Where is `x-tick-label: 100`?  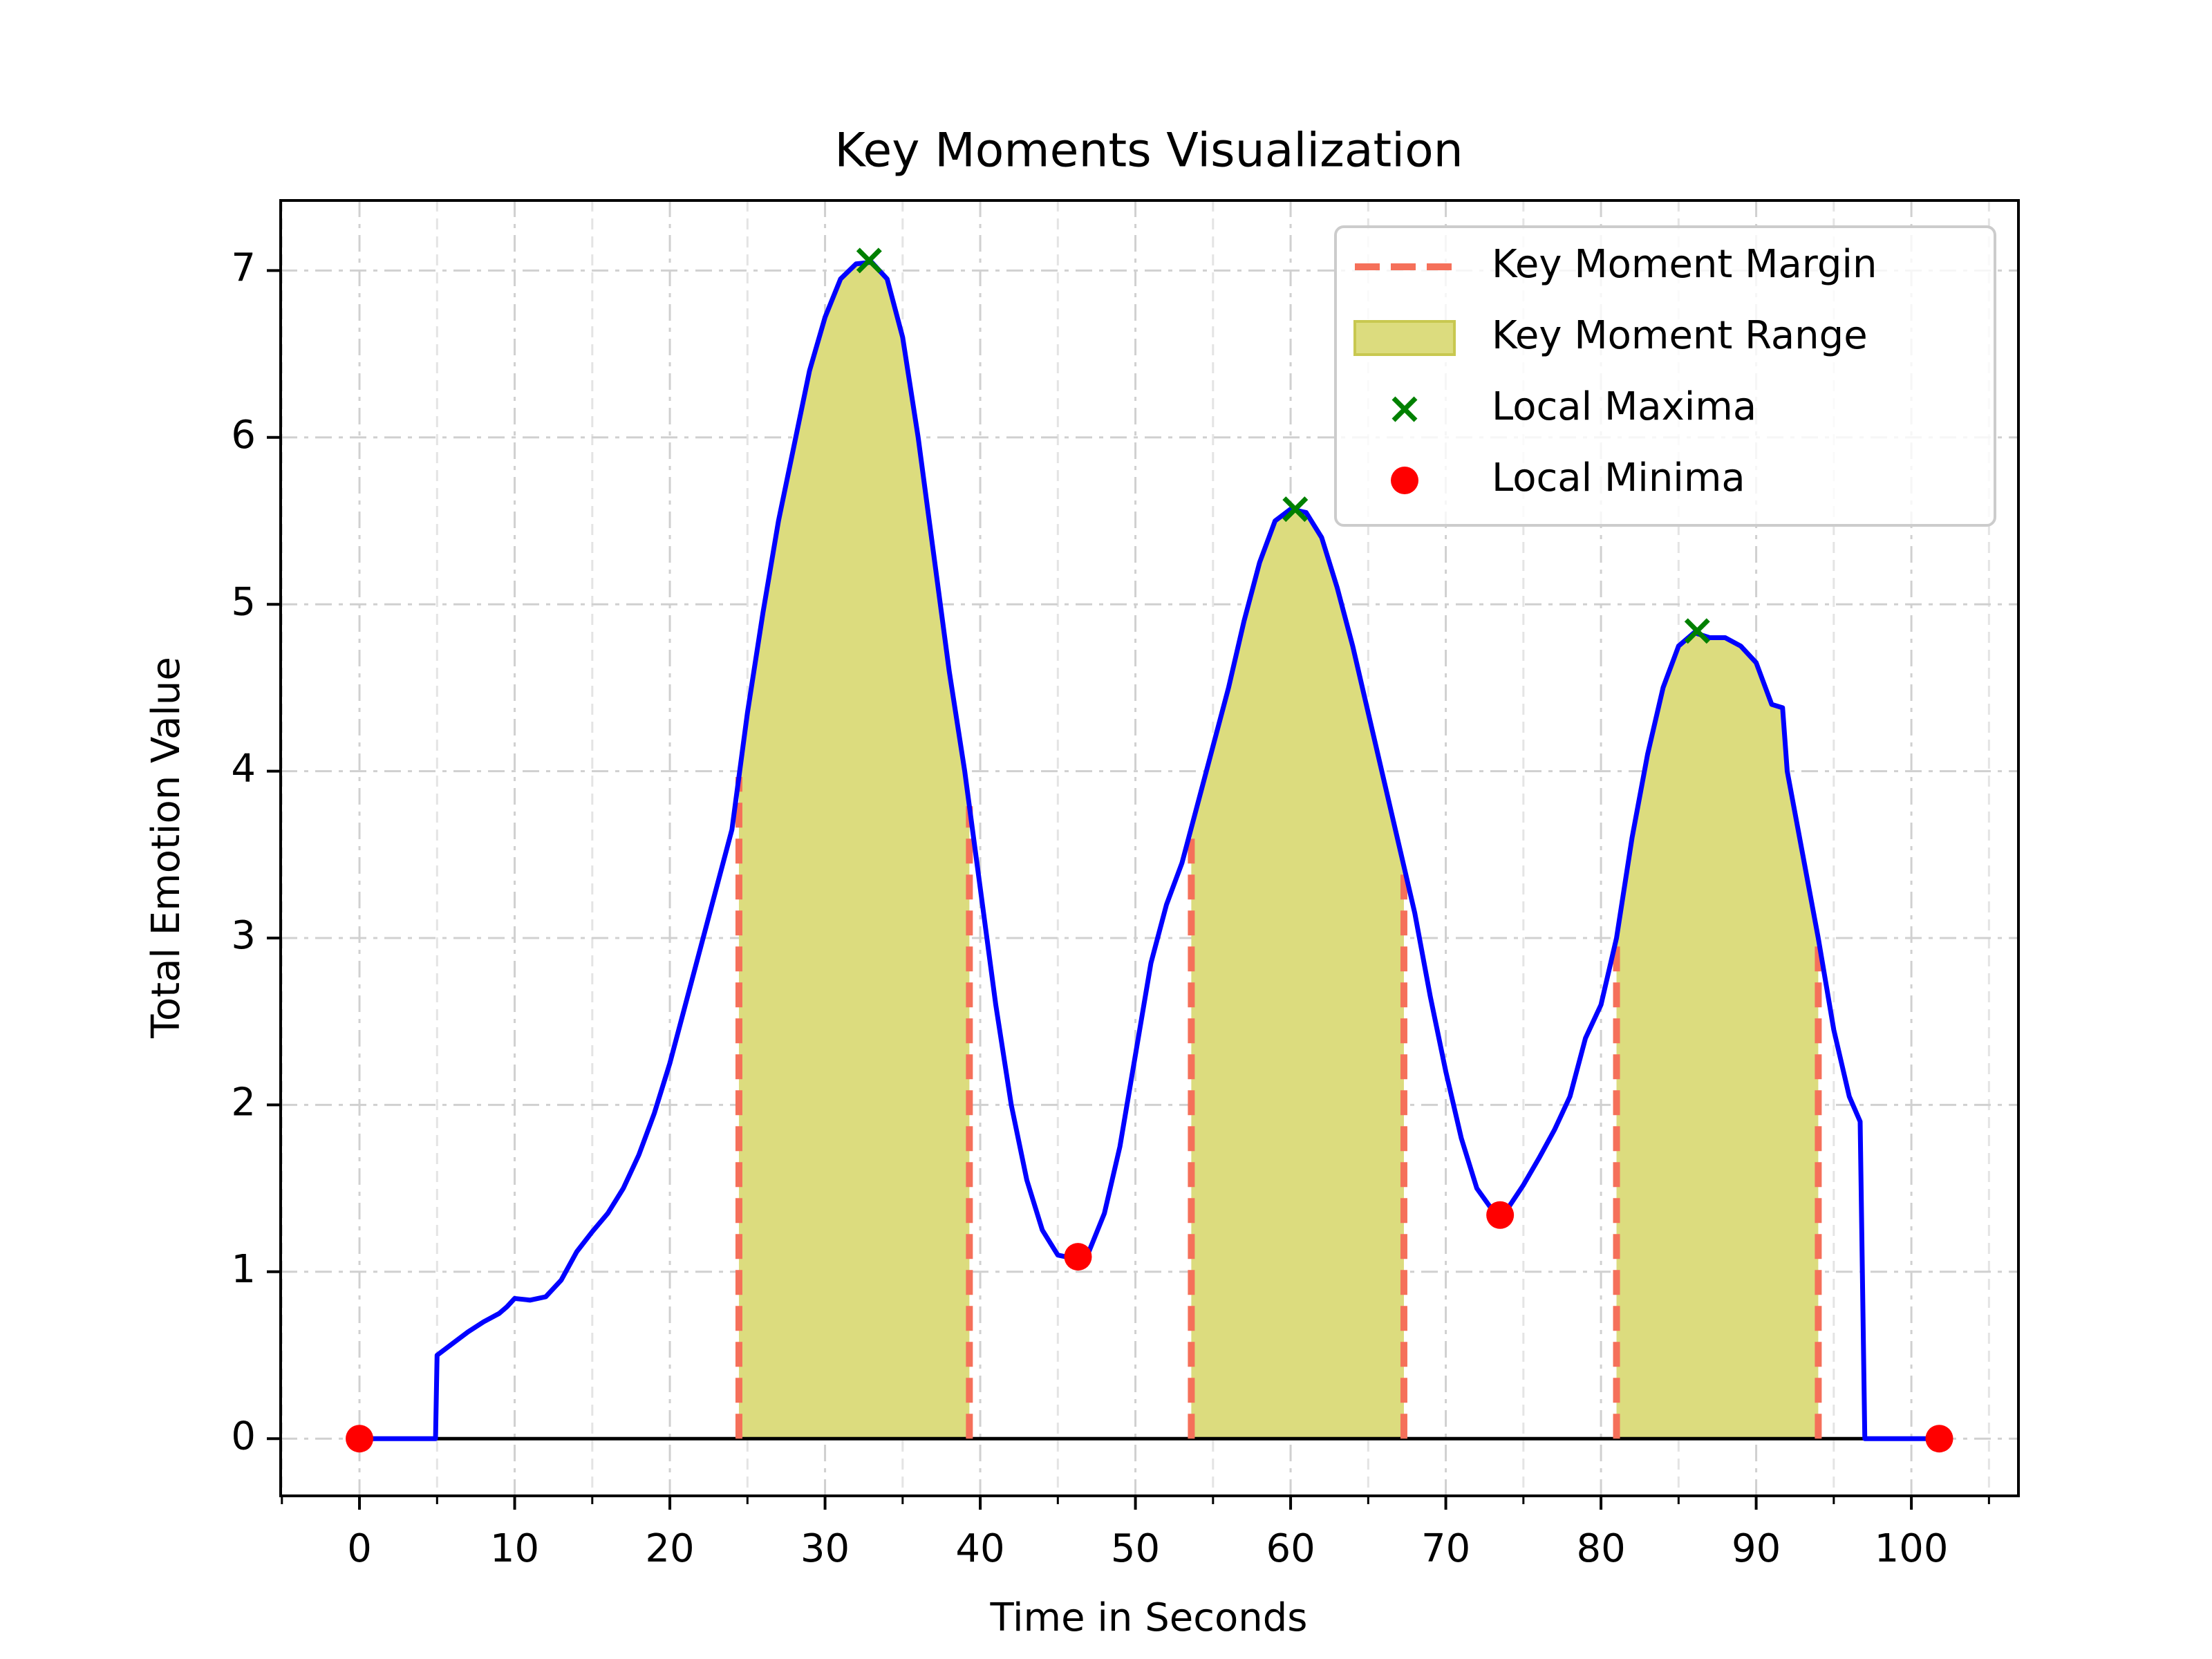 x-tick-label: 100 is located at coordinates (1912, 1549).